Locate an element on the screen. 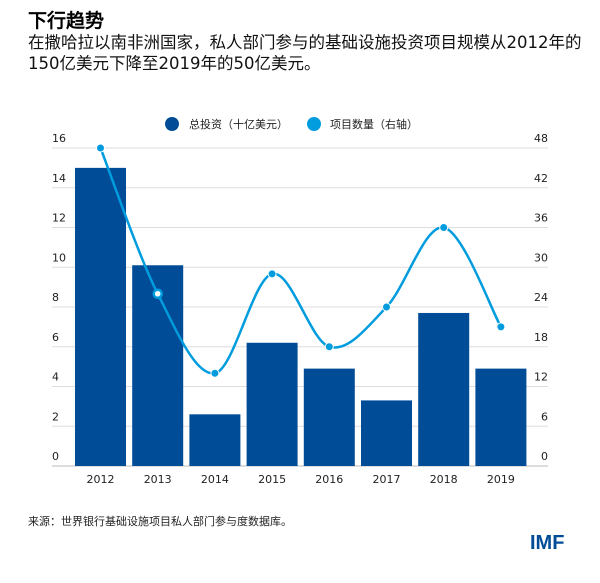 This screenshot has width=600, height=583. legend-label-line: 项目数量（右轴） is located at coordinates (374, 124).